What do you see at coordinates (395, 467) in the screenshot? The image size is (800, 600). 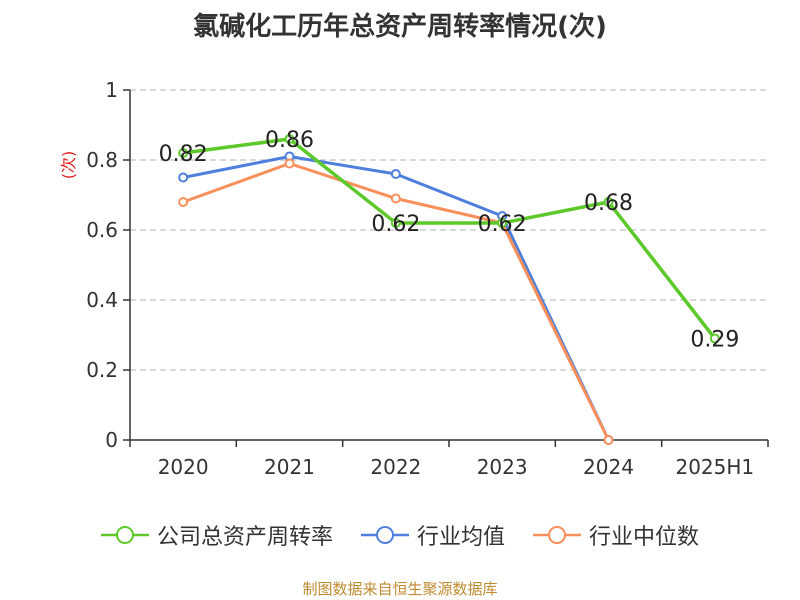 I see `x-tick-label: 2022` at bounding box center [395, 467].